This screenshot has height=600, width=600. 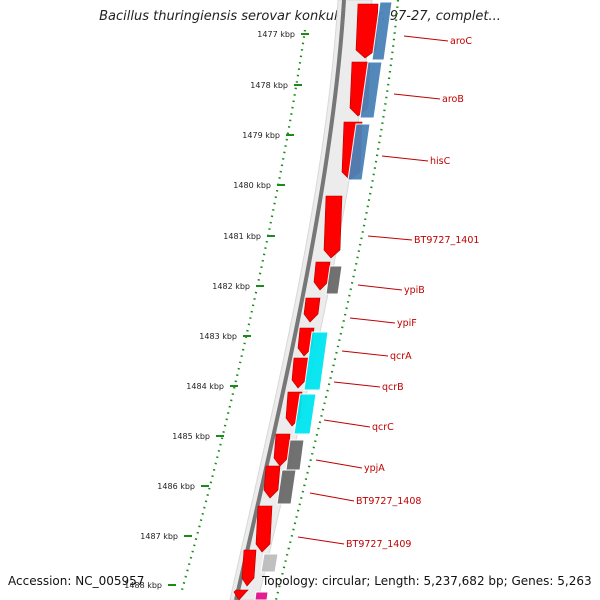 What do you see at coordinates (143, 585) in the screenshot?
I see `kbp-tick-label: 1488 kbp` at bounding box center [143, 585].